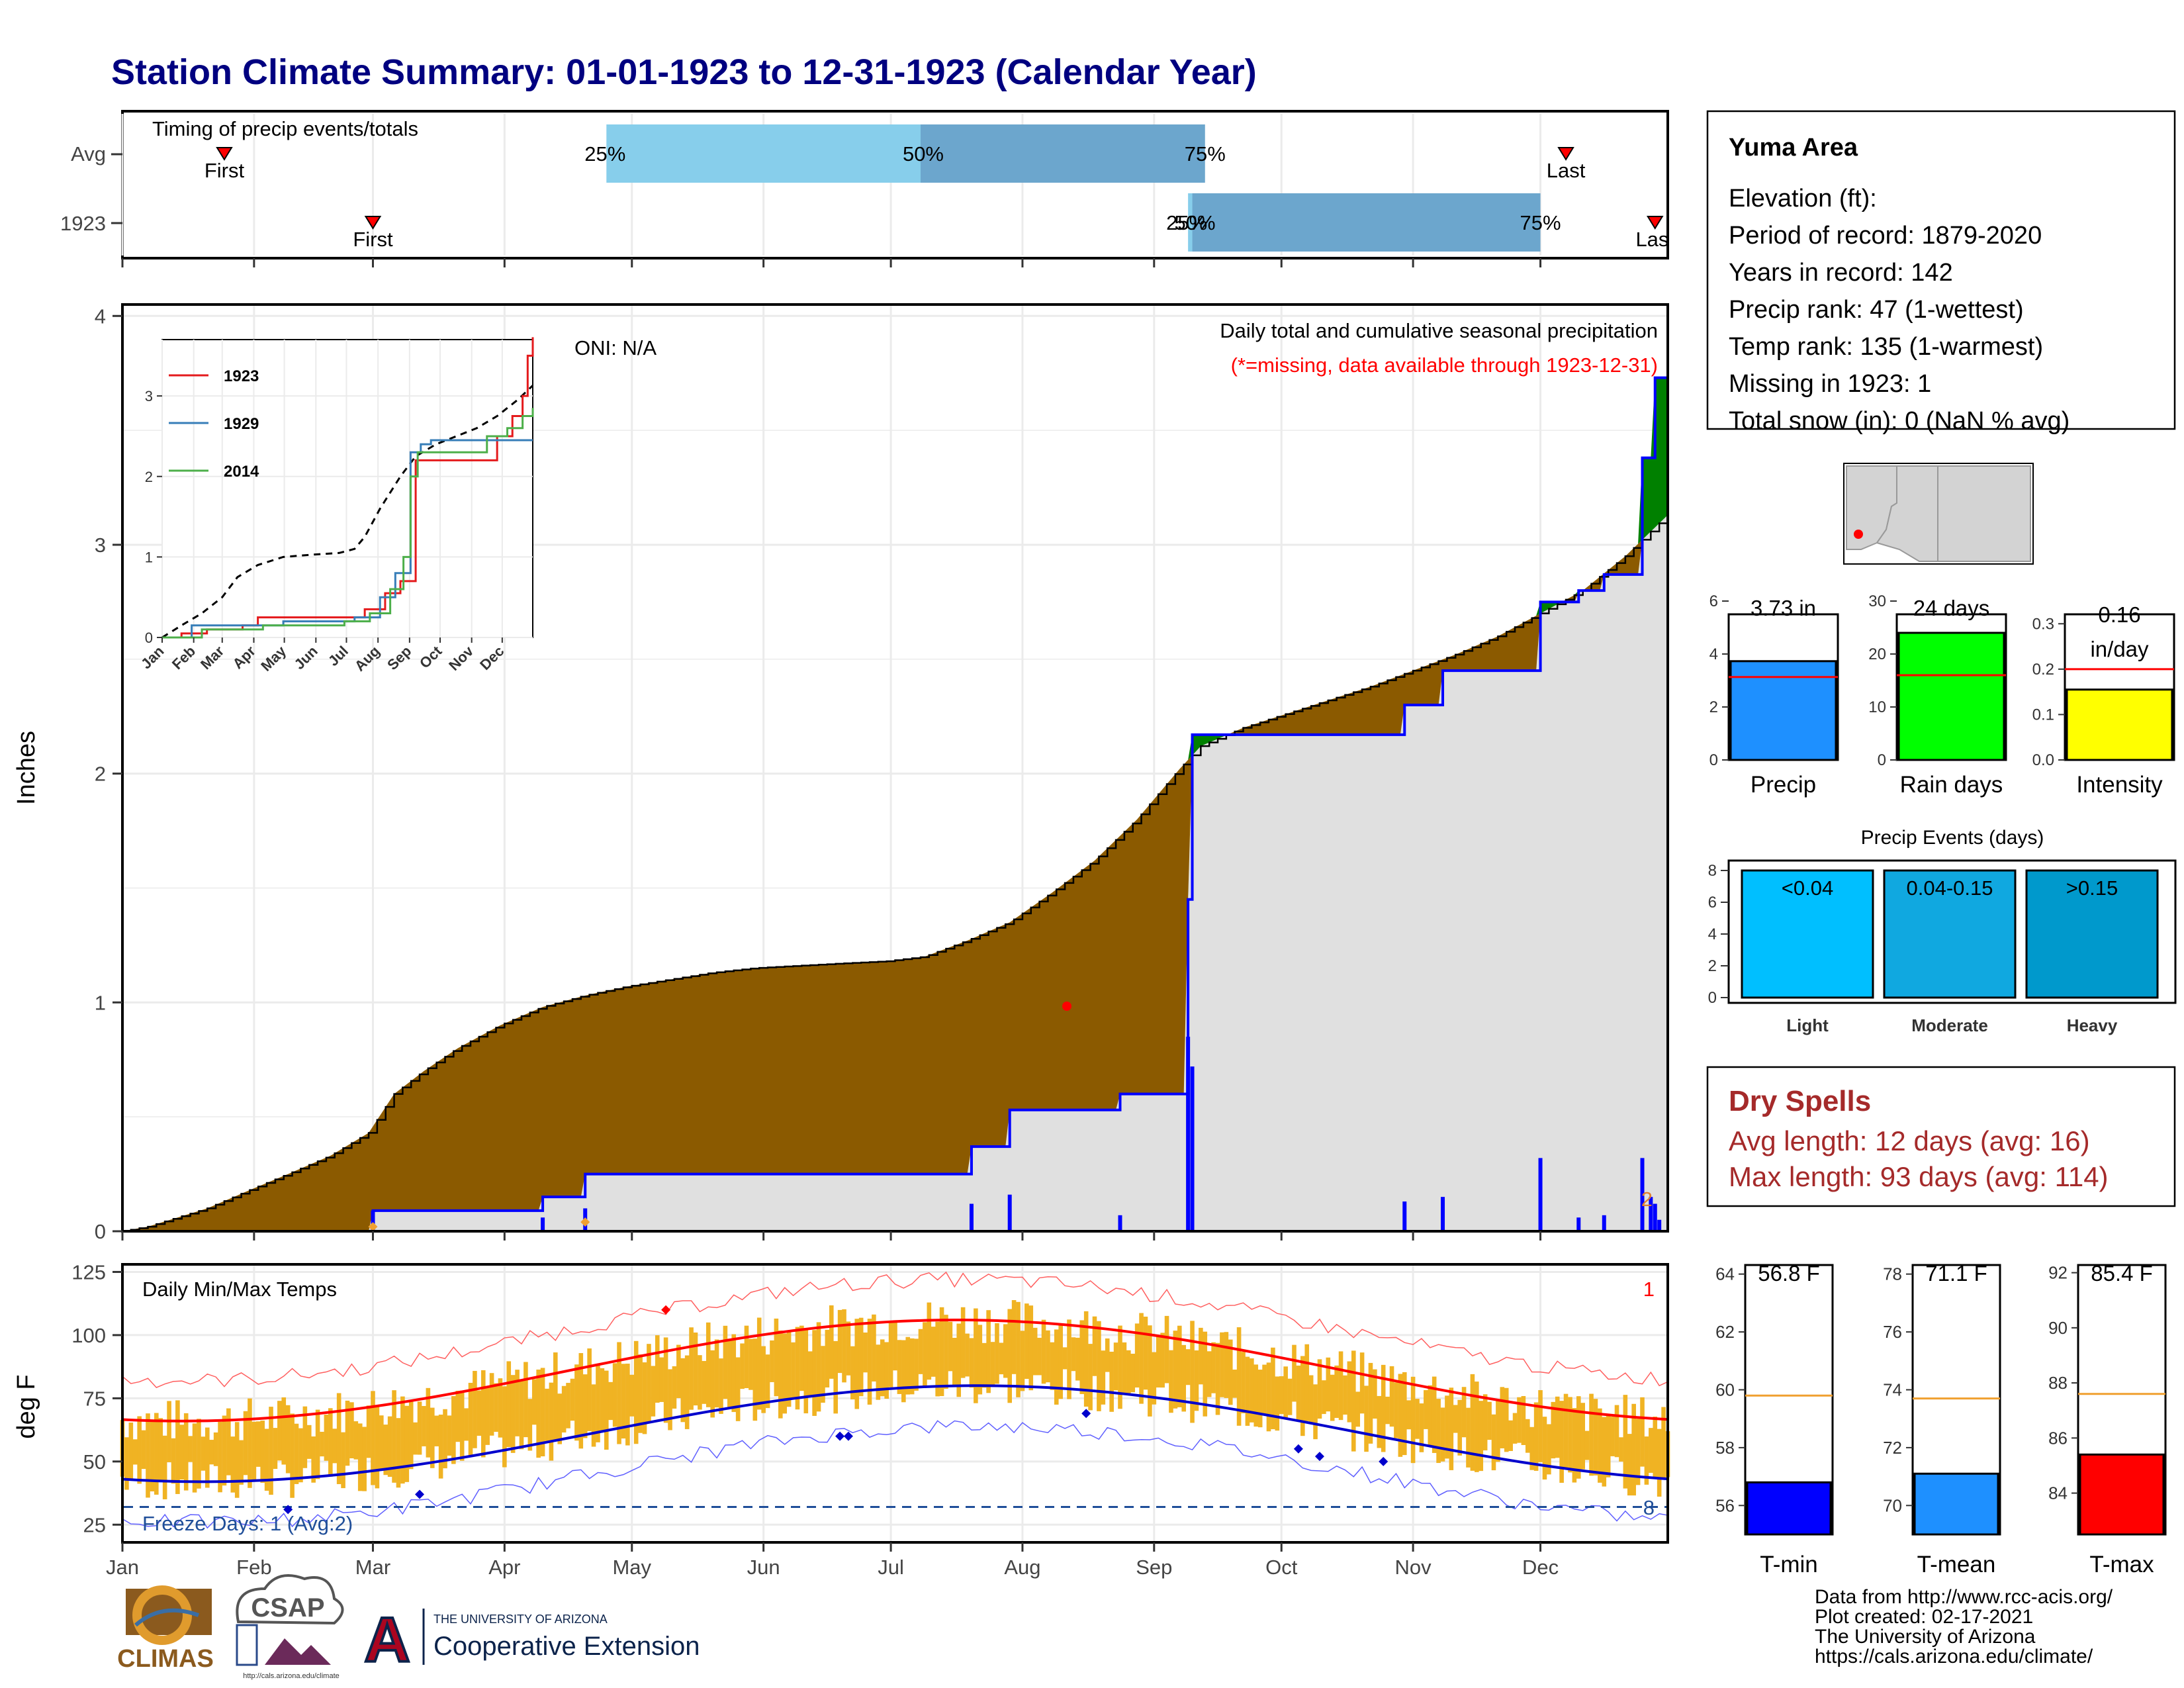  I want to click on mini-bar-label-unit: in/day, so click(2119, 649).